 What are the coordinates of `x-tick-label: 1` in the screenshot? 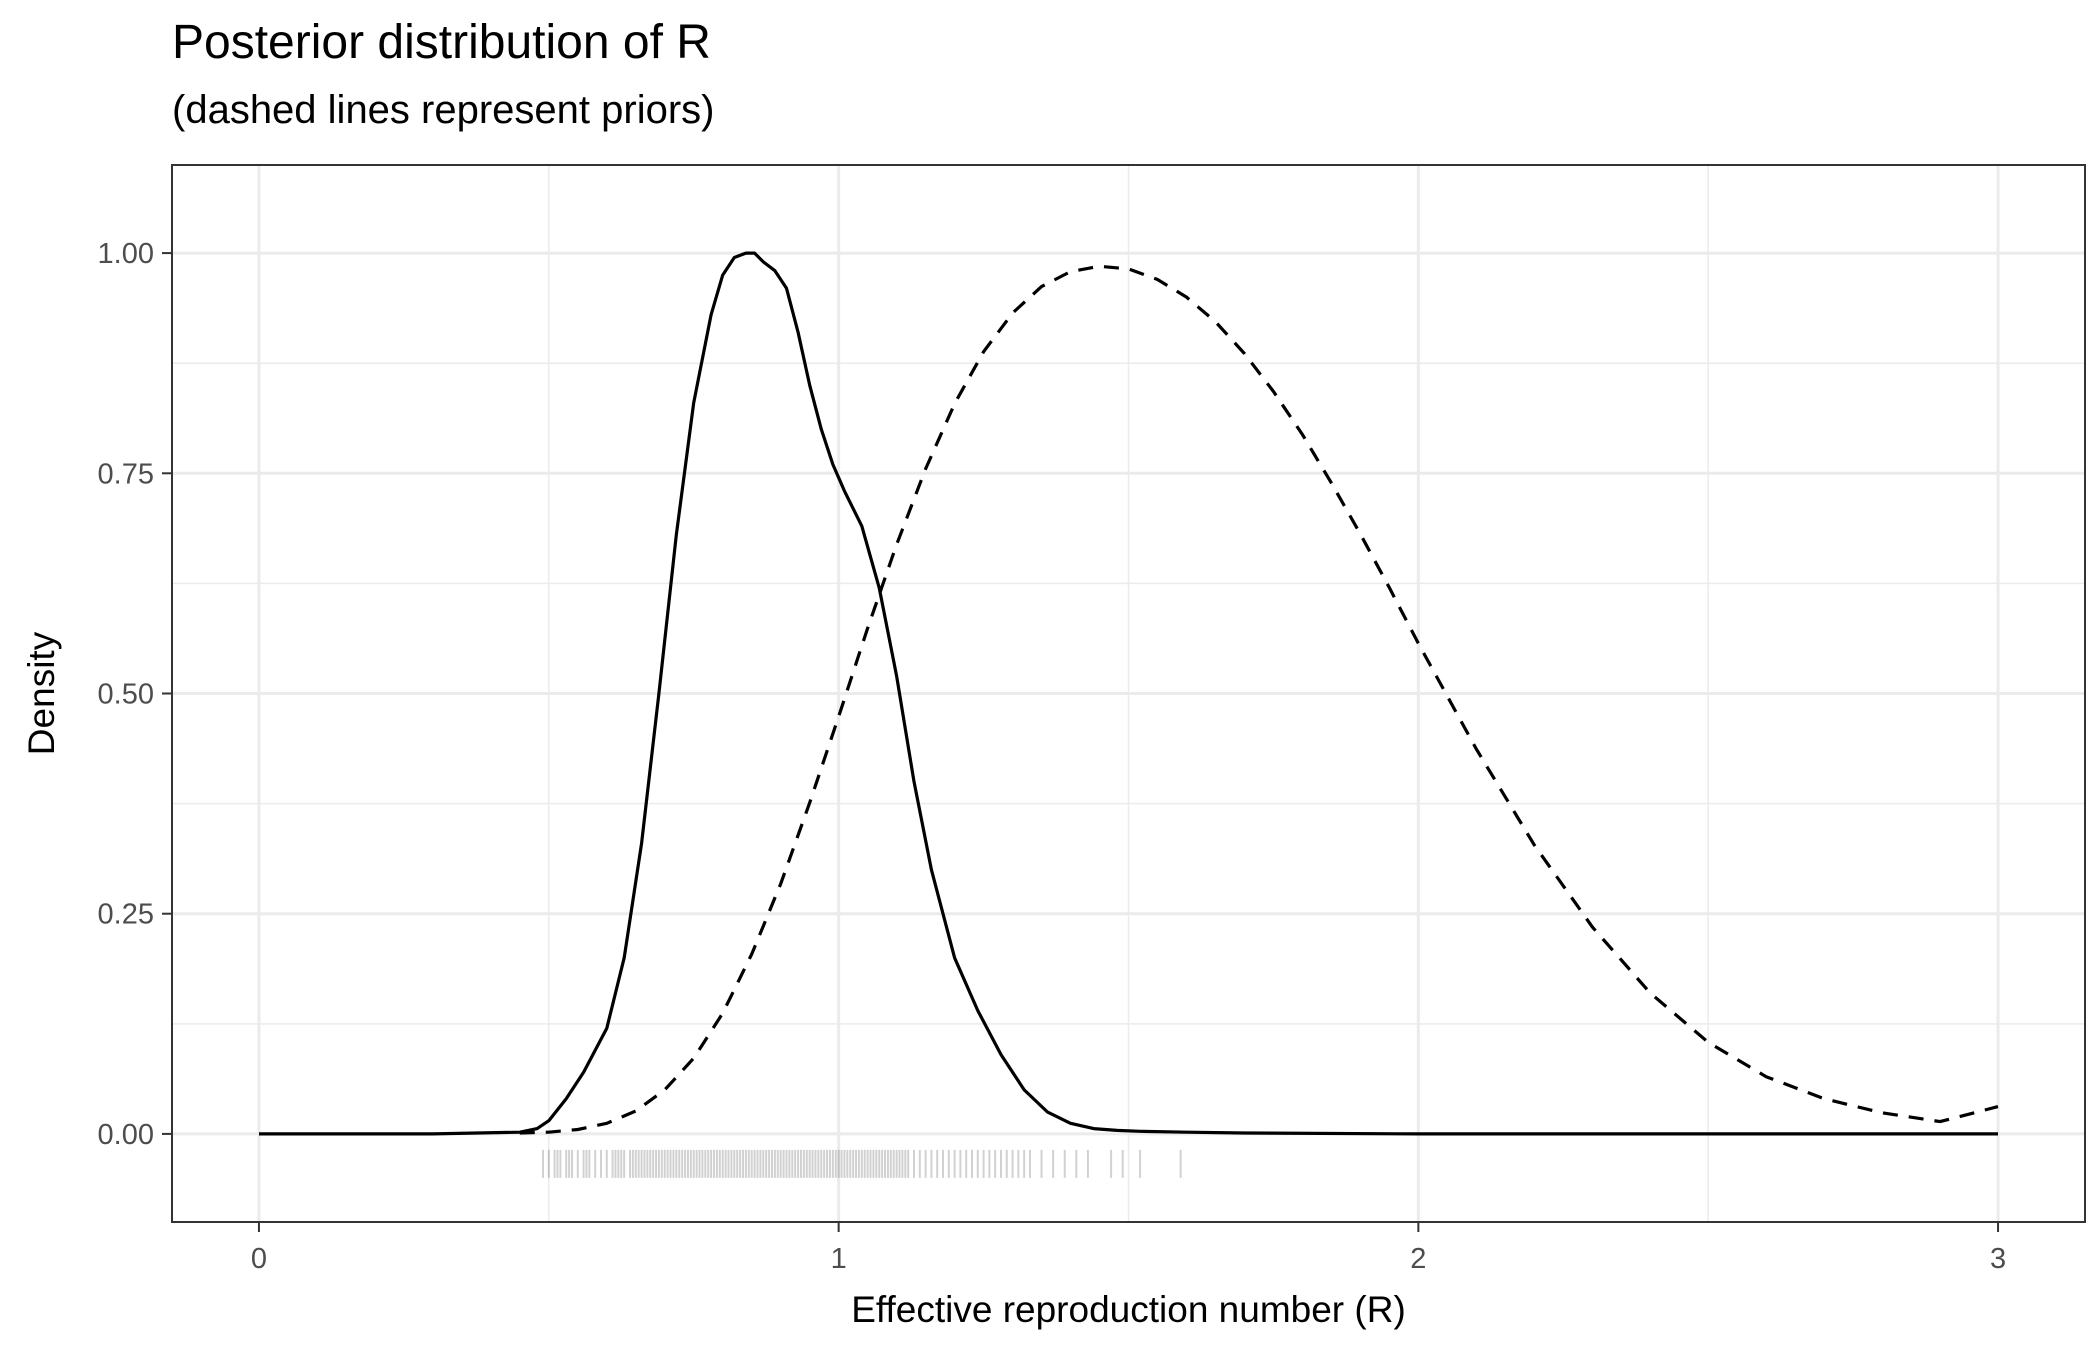 It's located at (839, 1259).